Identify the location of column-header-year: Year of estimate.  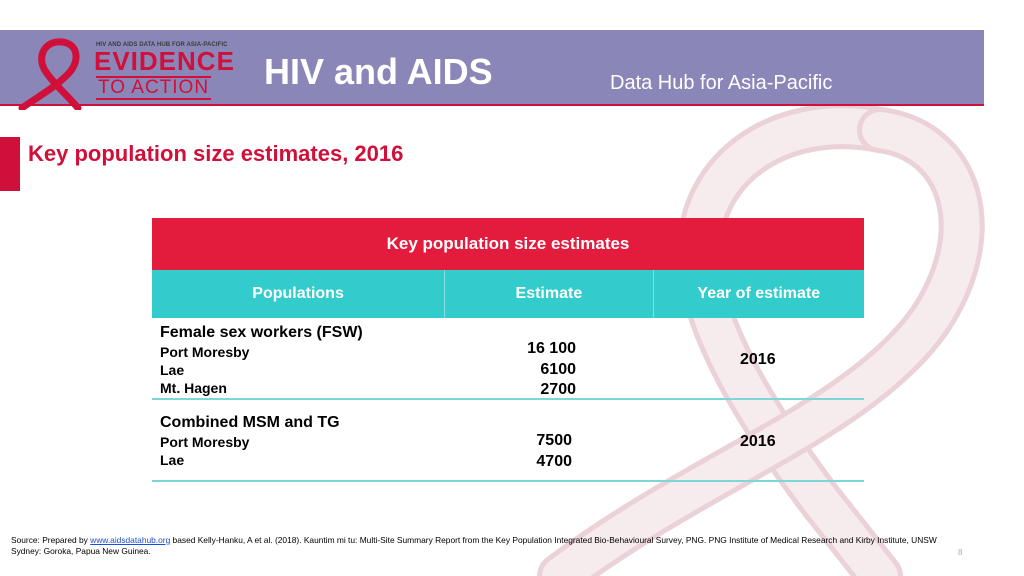
(759, 293).